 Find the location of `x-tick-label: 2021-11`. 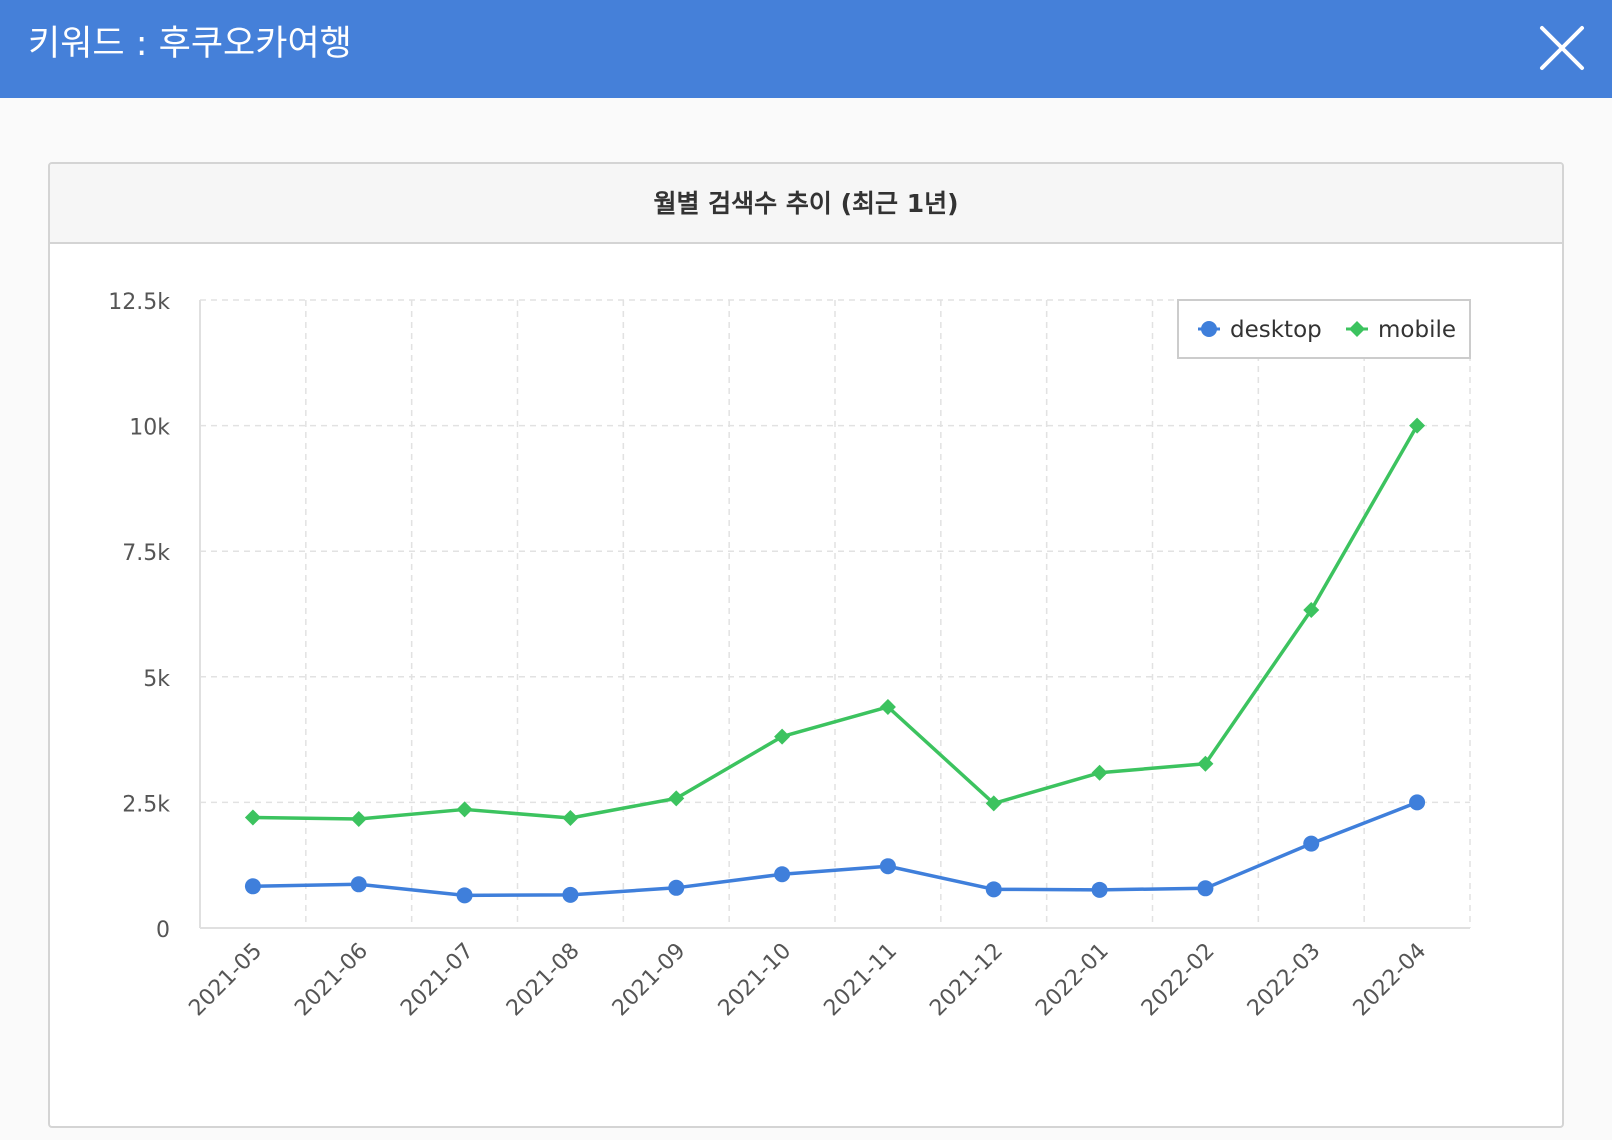

x-tick-label: 2021-11 is located at coordinates (860, 980).